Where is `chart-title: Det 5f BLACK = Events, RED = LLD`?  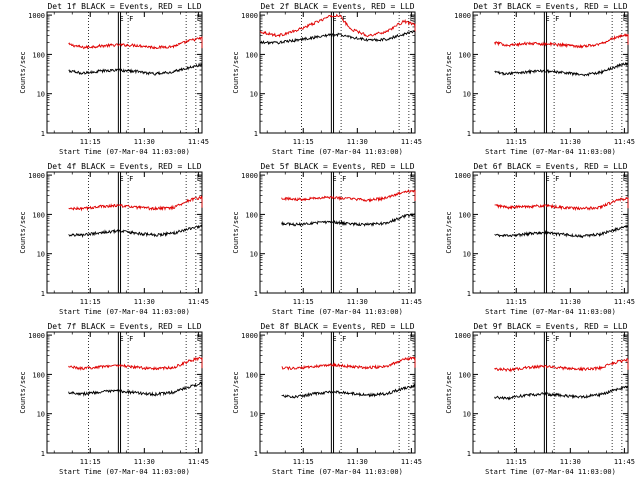
chart-title: Det 5f BLACK = Events, RED = LLD is located at coordinates (337, 166).